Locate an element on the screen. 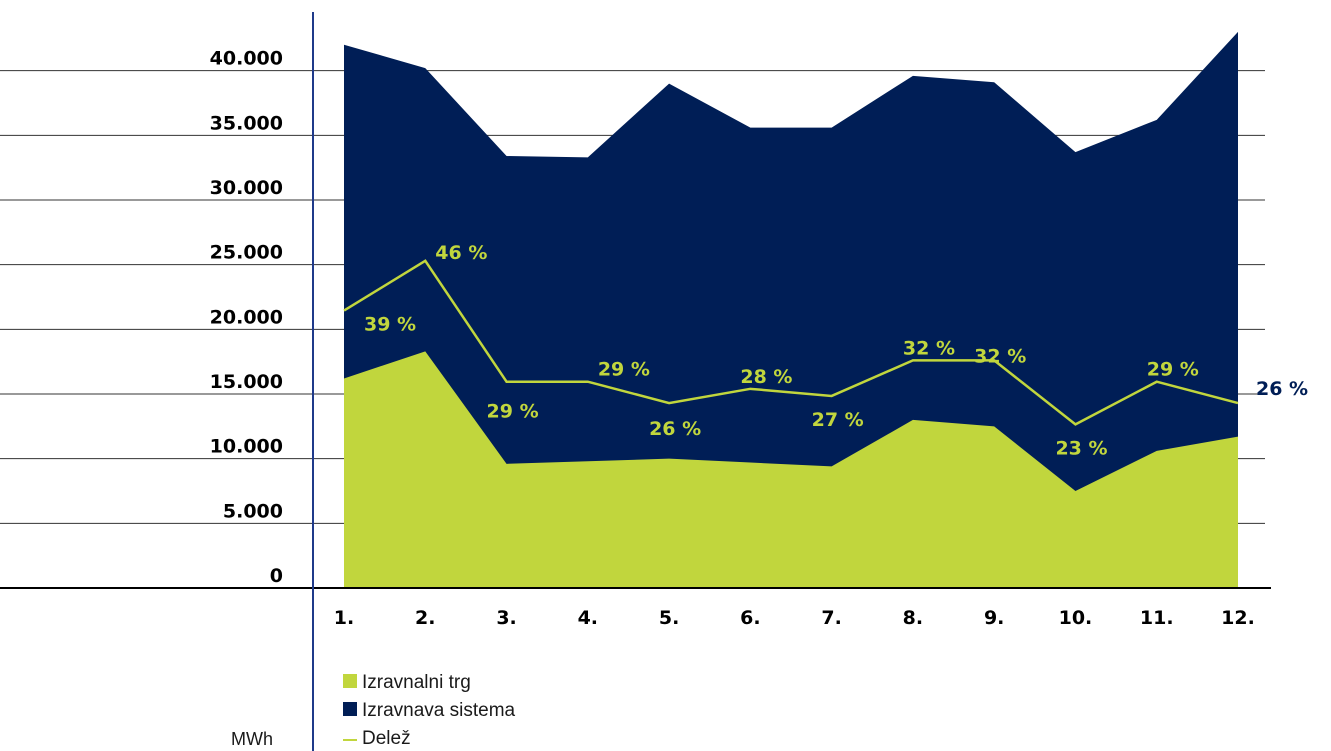  y-tick-label: 25.000 is located at coordinates (246, 253).